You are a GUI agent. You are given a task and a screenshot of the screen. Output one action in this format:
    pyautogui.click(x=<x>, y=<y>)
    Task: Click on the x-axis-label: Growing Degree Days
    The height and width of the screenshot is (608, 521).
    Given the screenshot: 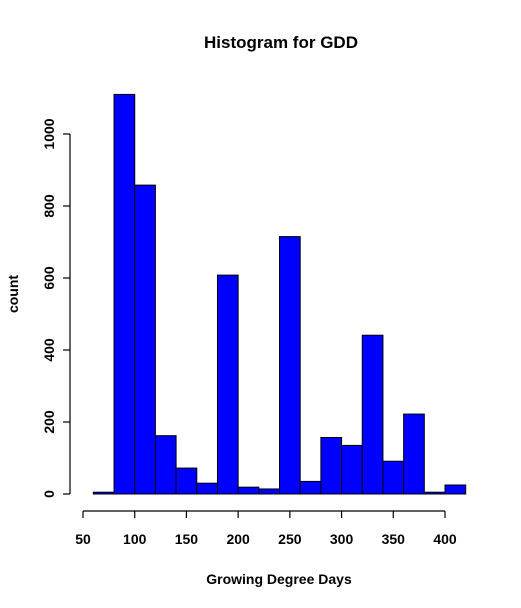 What is the action you would take?
    pyautogui.click(x=279, y=579)
    